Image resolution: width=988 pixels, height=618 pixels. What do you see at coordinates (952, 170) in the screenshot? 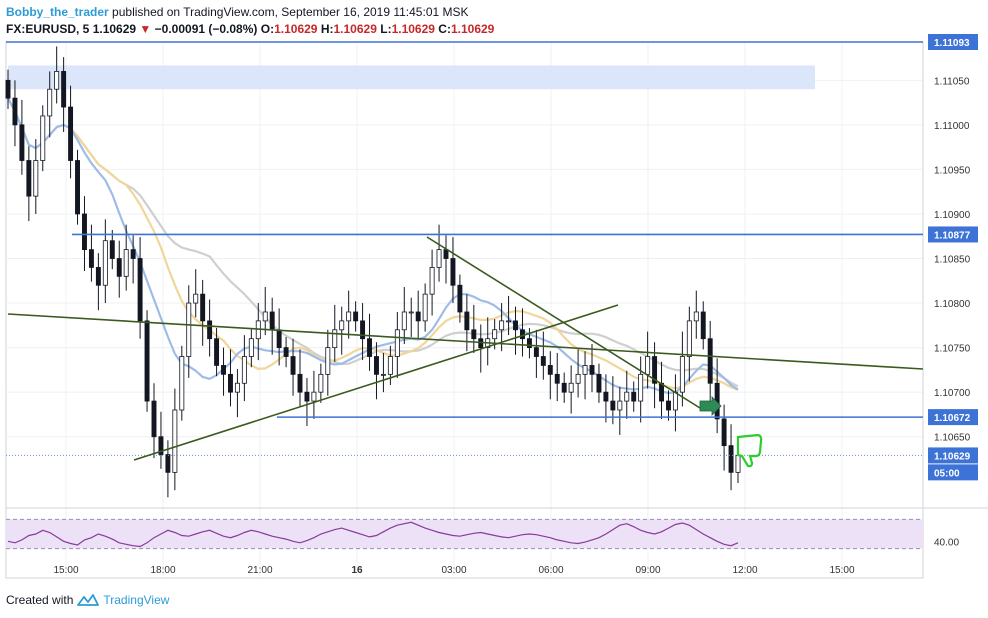
I see `price-tick-label: 1.10950` at bounding box center [952, 170].